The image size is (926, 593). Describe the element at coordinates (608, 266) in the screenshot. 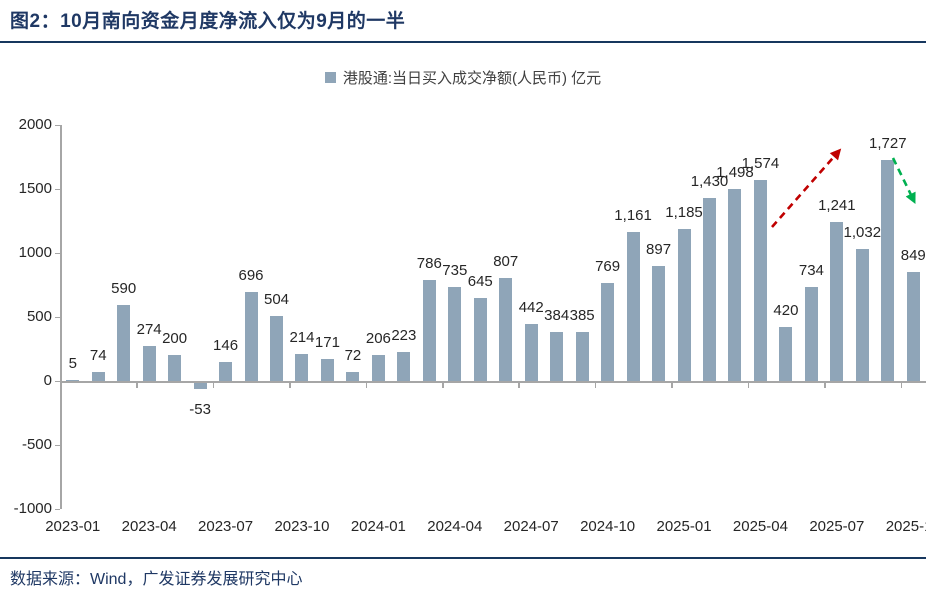

I see `bar-value-label: 769` at that location.